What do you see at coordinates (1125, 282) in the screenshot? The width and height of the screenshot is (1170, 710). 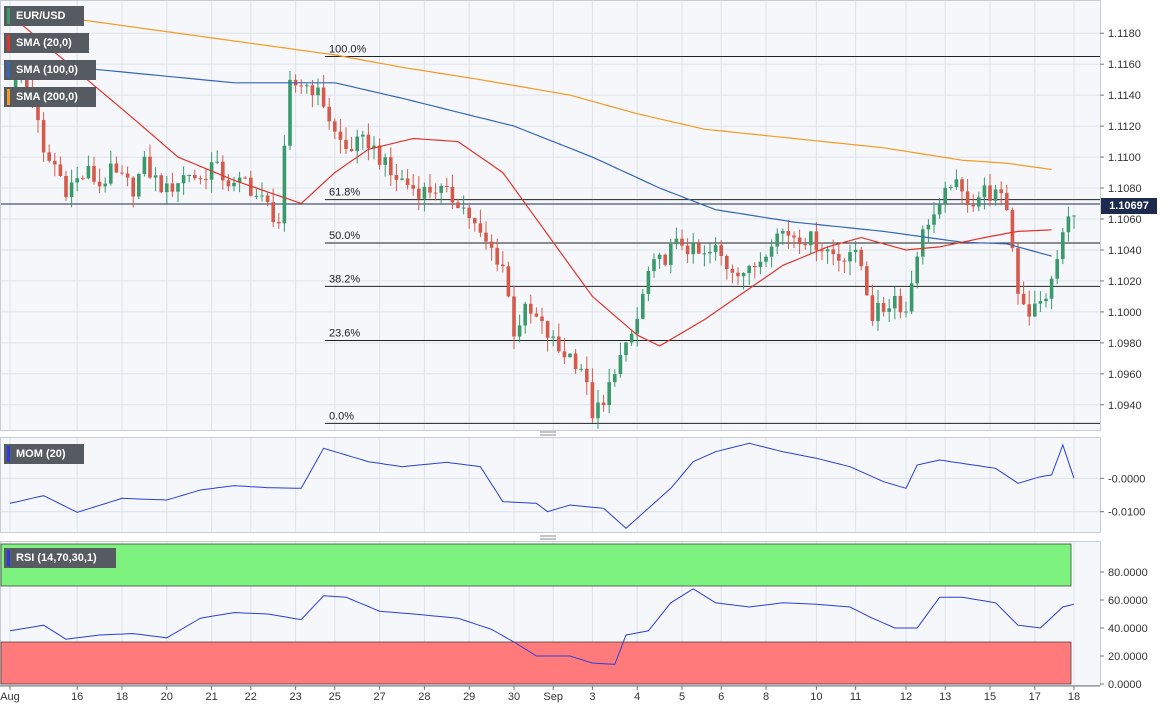 I see `y-tick-label: 1.1020` at bounding box center [1125, 282].